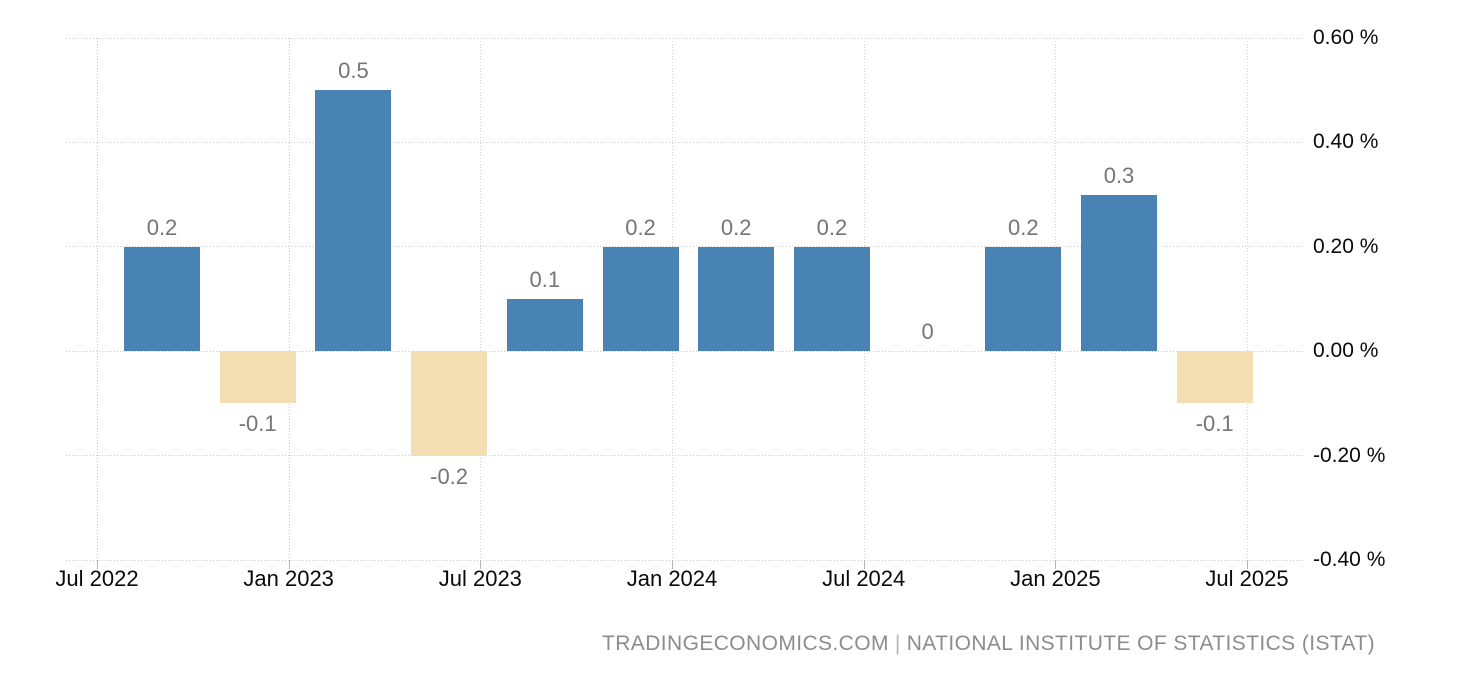 This screenshot has height=680, width=1460. I want to click on x-axis-tick-label: Jul 2023, so click(480, 578).